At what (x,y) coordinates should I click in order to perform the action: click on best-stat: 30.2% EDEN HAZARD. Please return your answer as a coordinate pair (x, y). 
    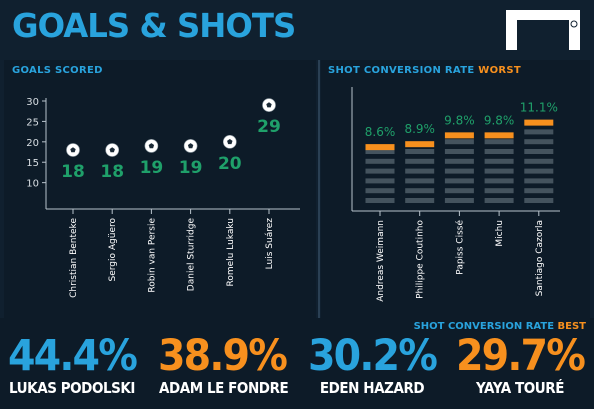
    Looking at the image, I should click on (372, 365).